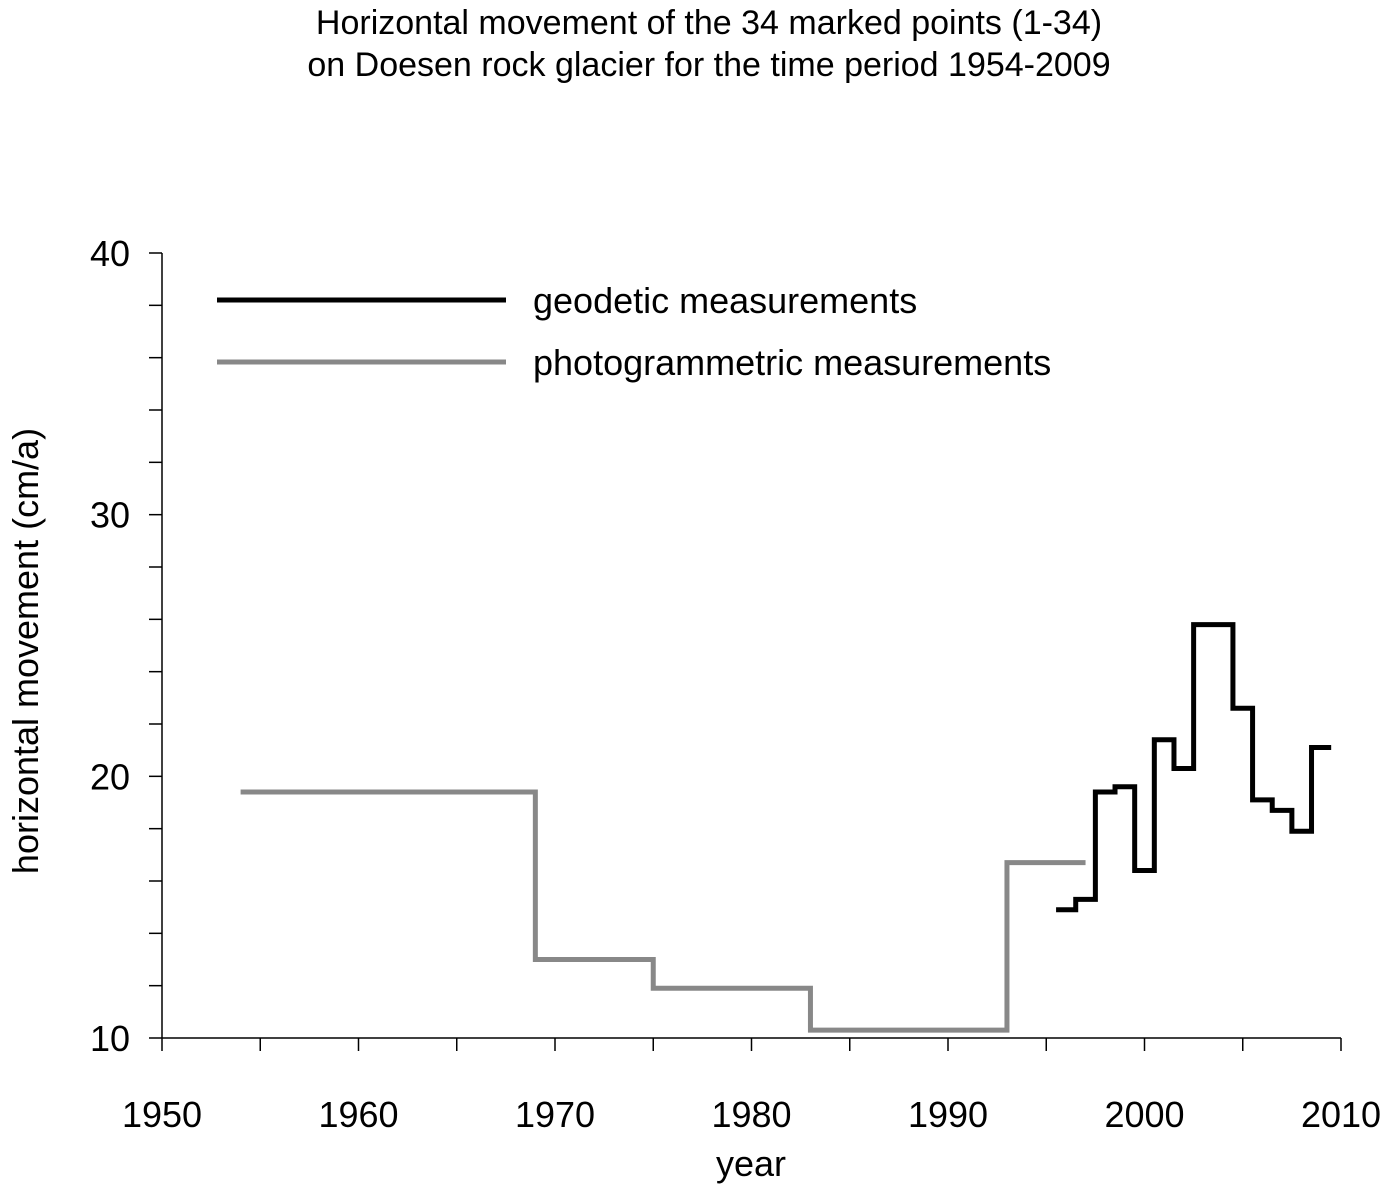  What do you see at coordinates (725, 300) in the screenshot?
I see `legend-label: geodetic measurements` at bounding box center [725, 300].